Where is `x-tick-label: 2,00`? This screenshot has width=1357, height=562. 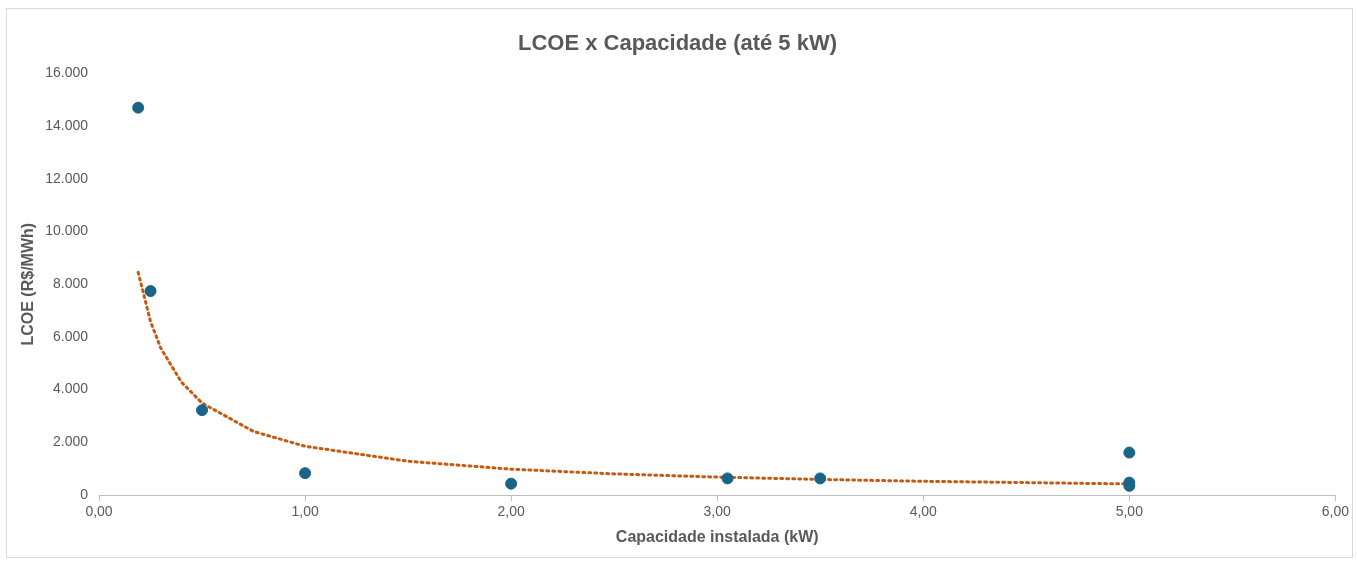
x-tick-label: 2,00 is located at coordinates (511, 511).